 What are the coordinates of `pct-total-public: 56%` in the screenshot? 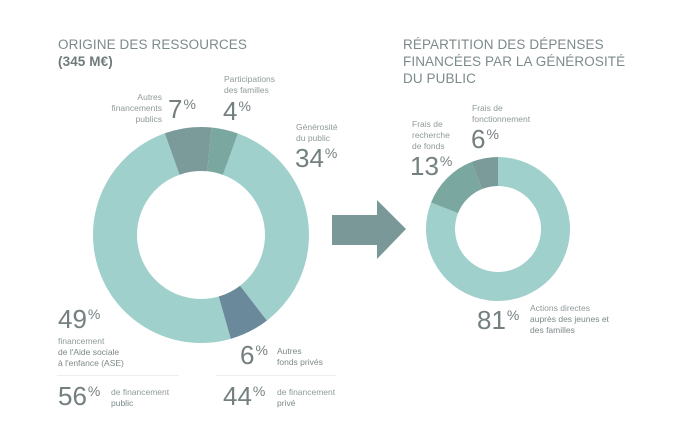 It's located at (79, 396).